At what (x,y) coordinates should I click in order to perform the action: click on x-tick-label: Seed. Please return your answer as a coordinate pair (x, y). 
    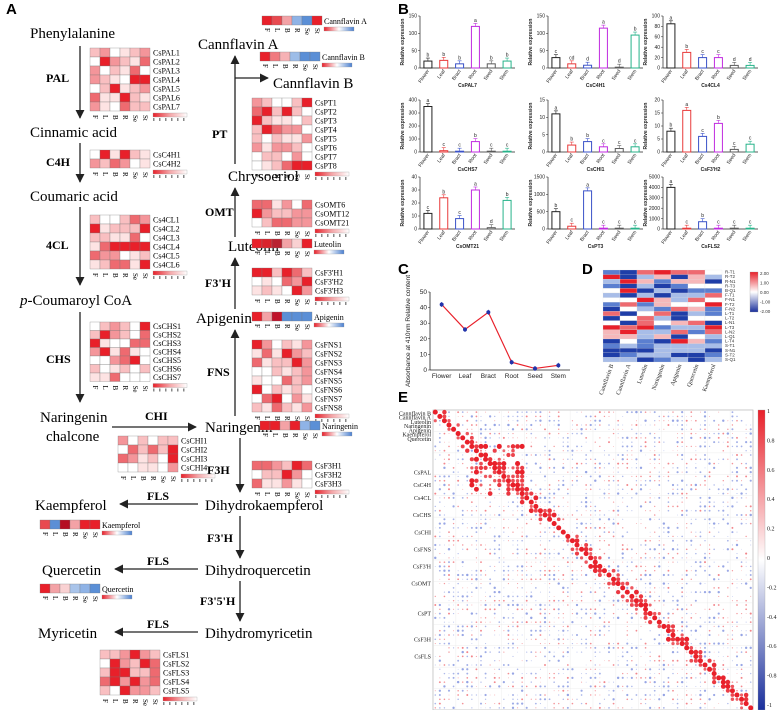
    Looking at the image, I should click on (489, 159).